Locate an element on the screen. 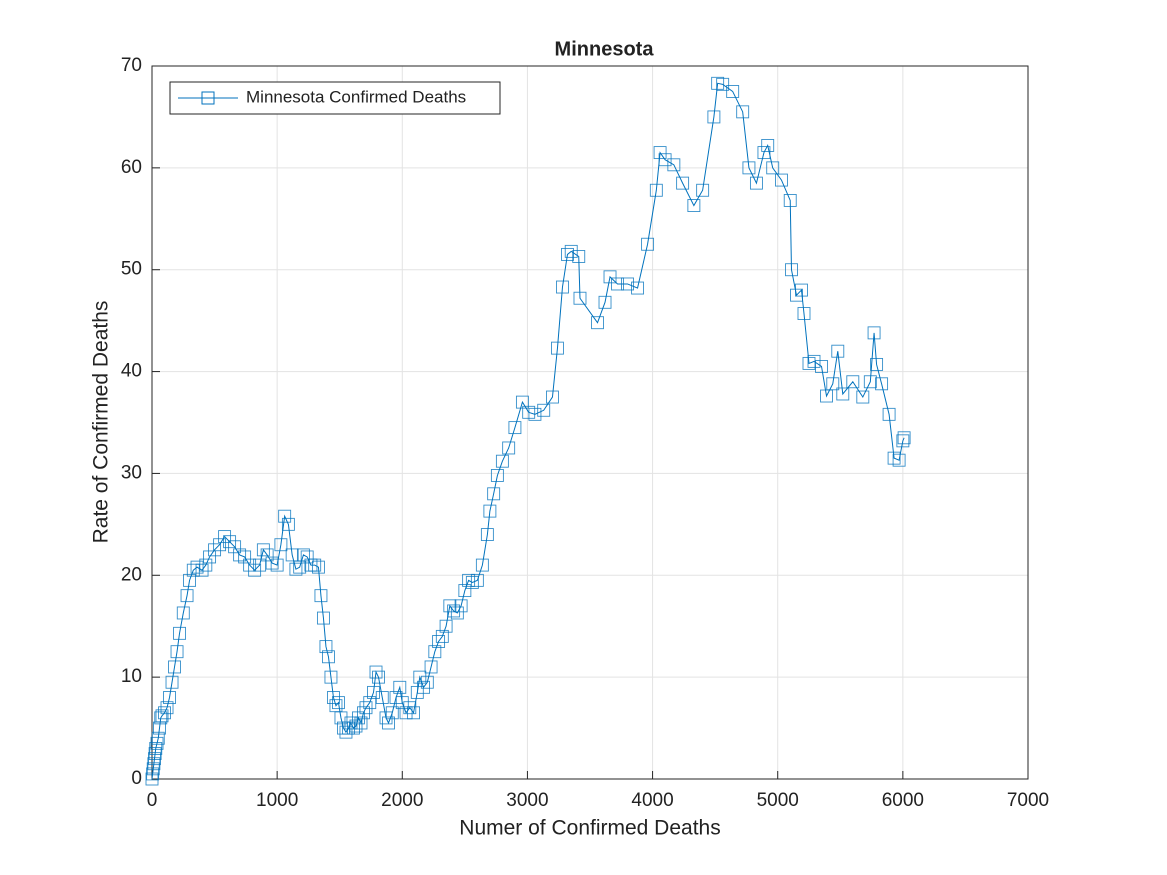 The height and width of the screenshot is (875, 1167). y-tick-label: 70 is located at coordinates (131, 65).